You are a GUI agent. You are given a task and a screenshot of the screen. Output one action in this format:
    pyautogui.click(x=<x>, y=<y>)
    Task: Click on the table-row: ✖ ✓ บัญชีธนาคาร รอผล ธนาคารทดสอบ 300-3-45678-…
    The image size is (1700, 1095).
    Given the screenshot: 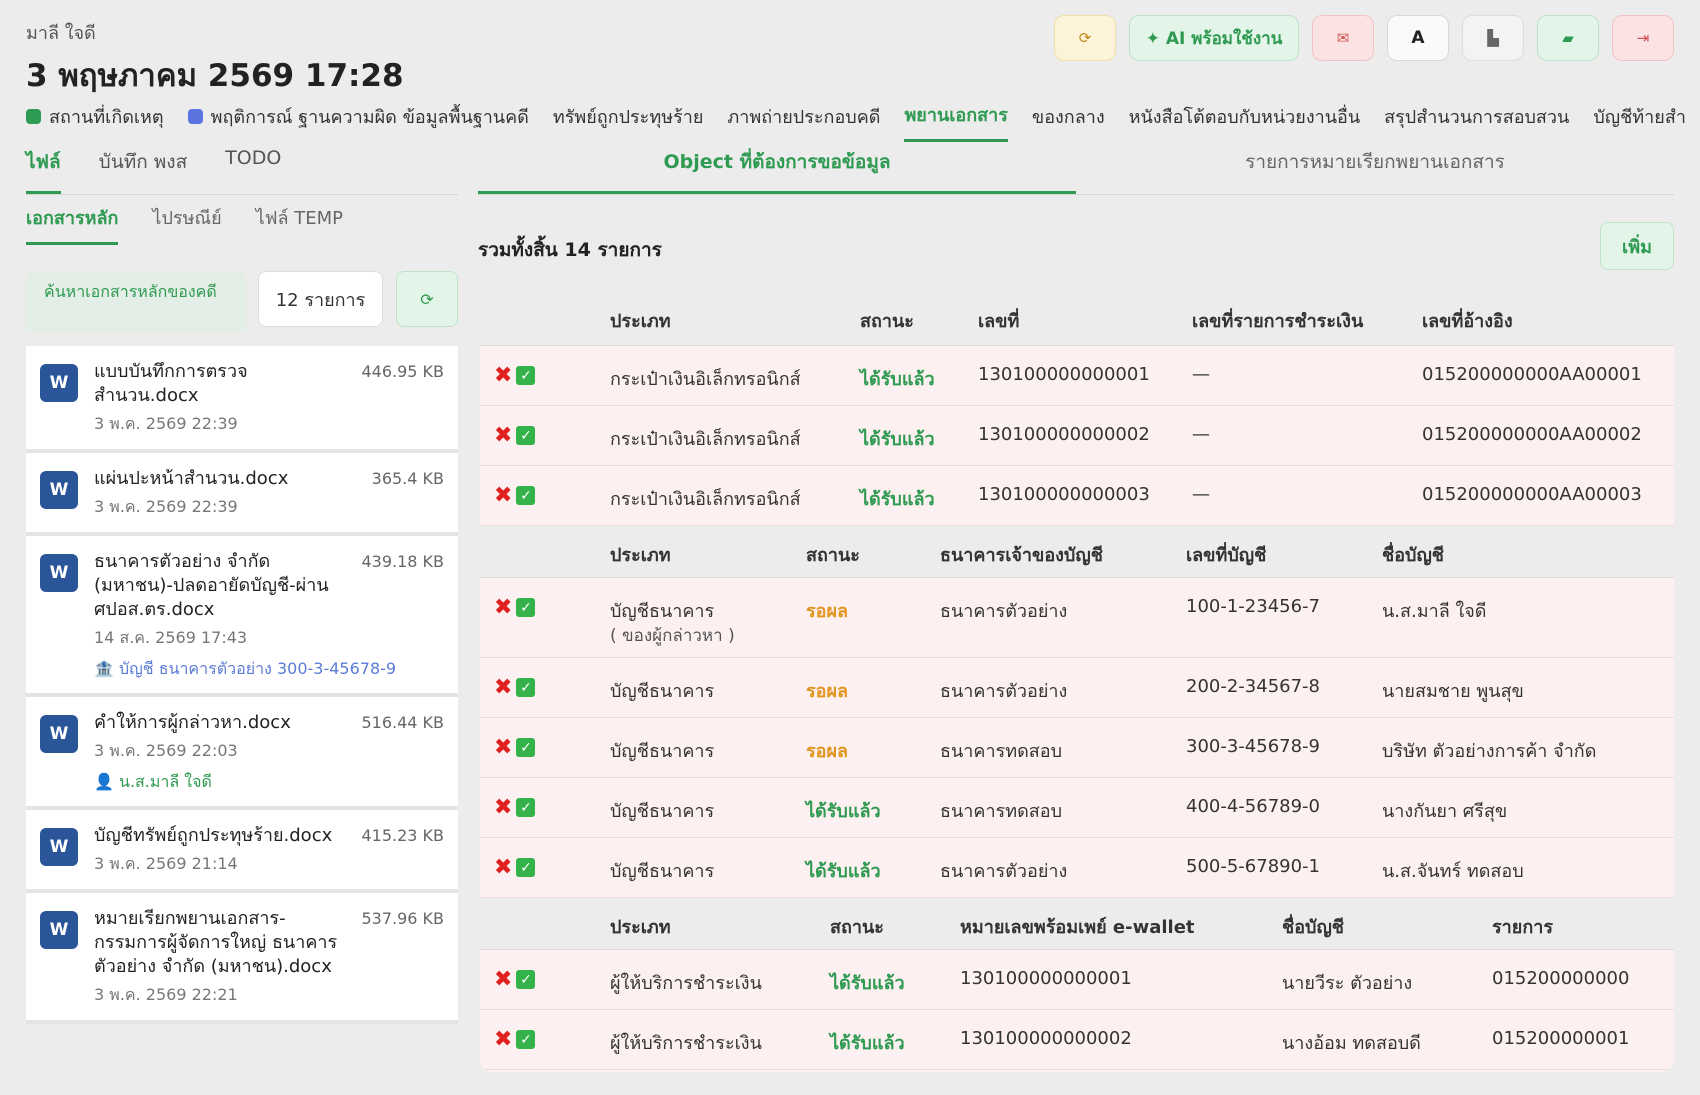 What is the action you would take?
    pyautogui.click(x=1077, y=748)
    